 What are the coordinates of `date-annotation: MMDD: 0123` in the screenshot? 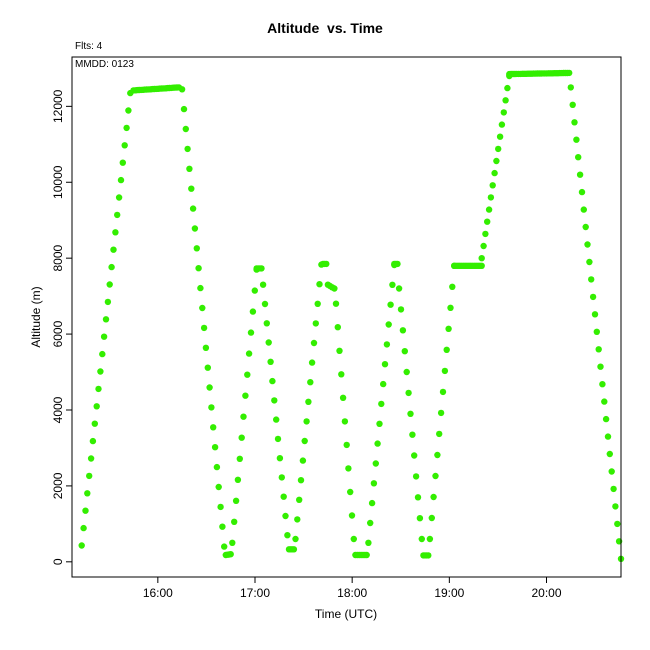 It's located at (104, 64).